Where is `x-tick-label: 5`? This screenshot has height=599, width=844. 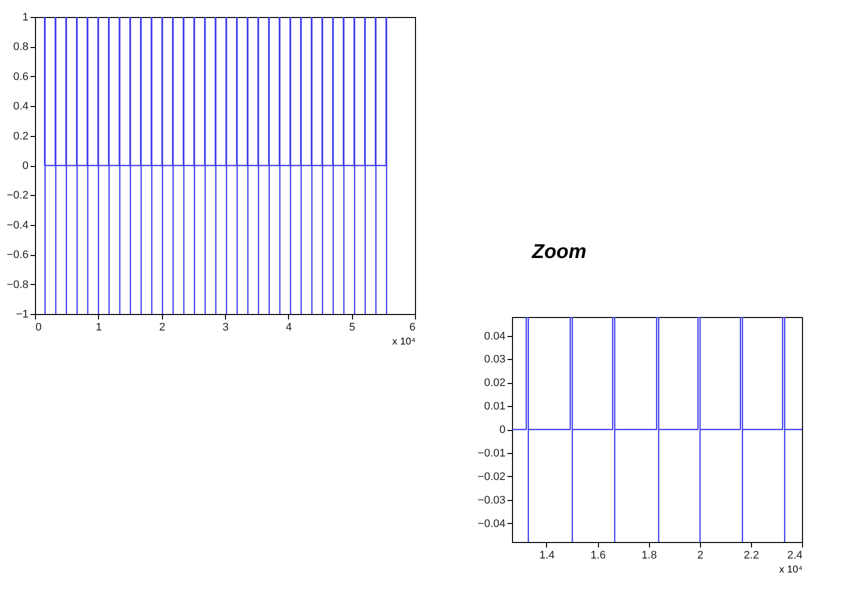
x-tick-label: 5 is located at coordinates (352, 328).